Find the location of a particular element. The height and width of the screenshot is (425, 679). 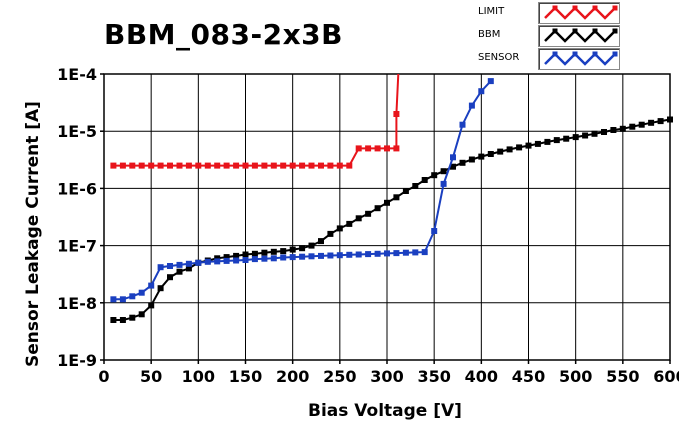

x-tick-label: 500 is located at coordinates (575, 376).